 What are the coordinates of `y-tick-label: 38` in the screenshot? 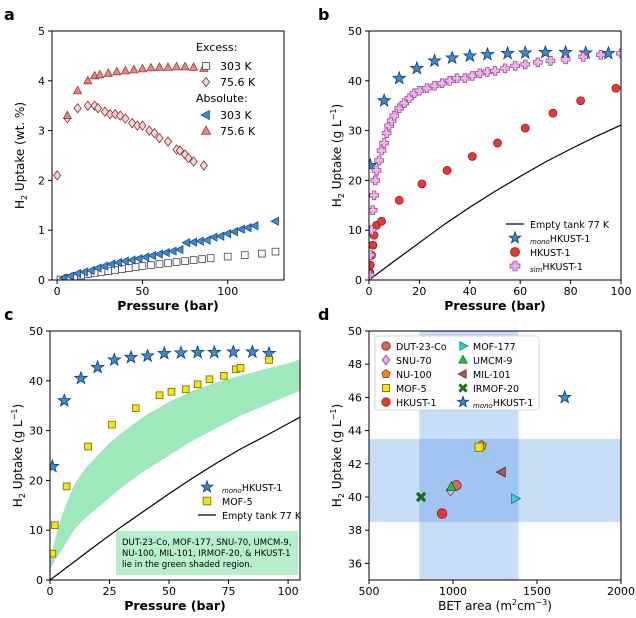 It's located at (355, 530).